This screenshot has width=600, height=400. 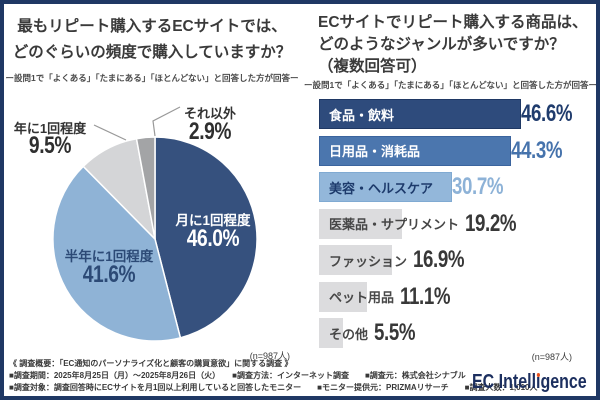 What do you see at coordinates (210, 131) in the screenshot?
I see `pie-value-other: 2.9%` at bounding box center [210, 131].